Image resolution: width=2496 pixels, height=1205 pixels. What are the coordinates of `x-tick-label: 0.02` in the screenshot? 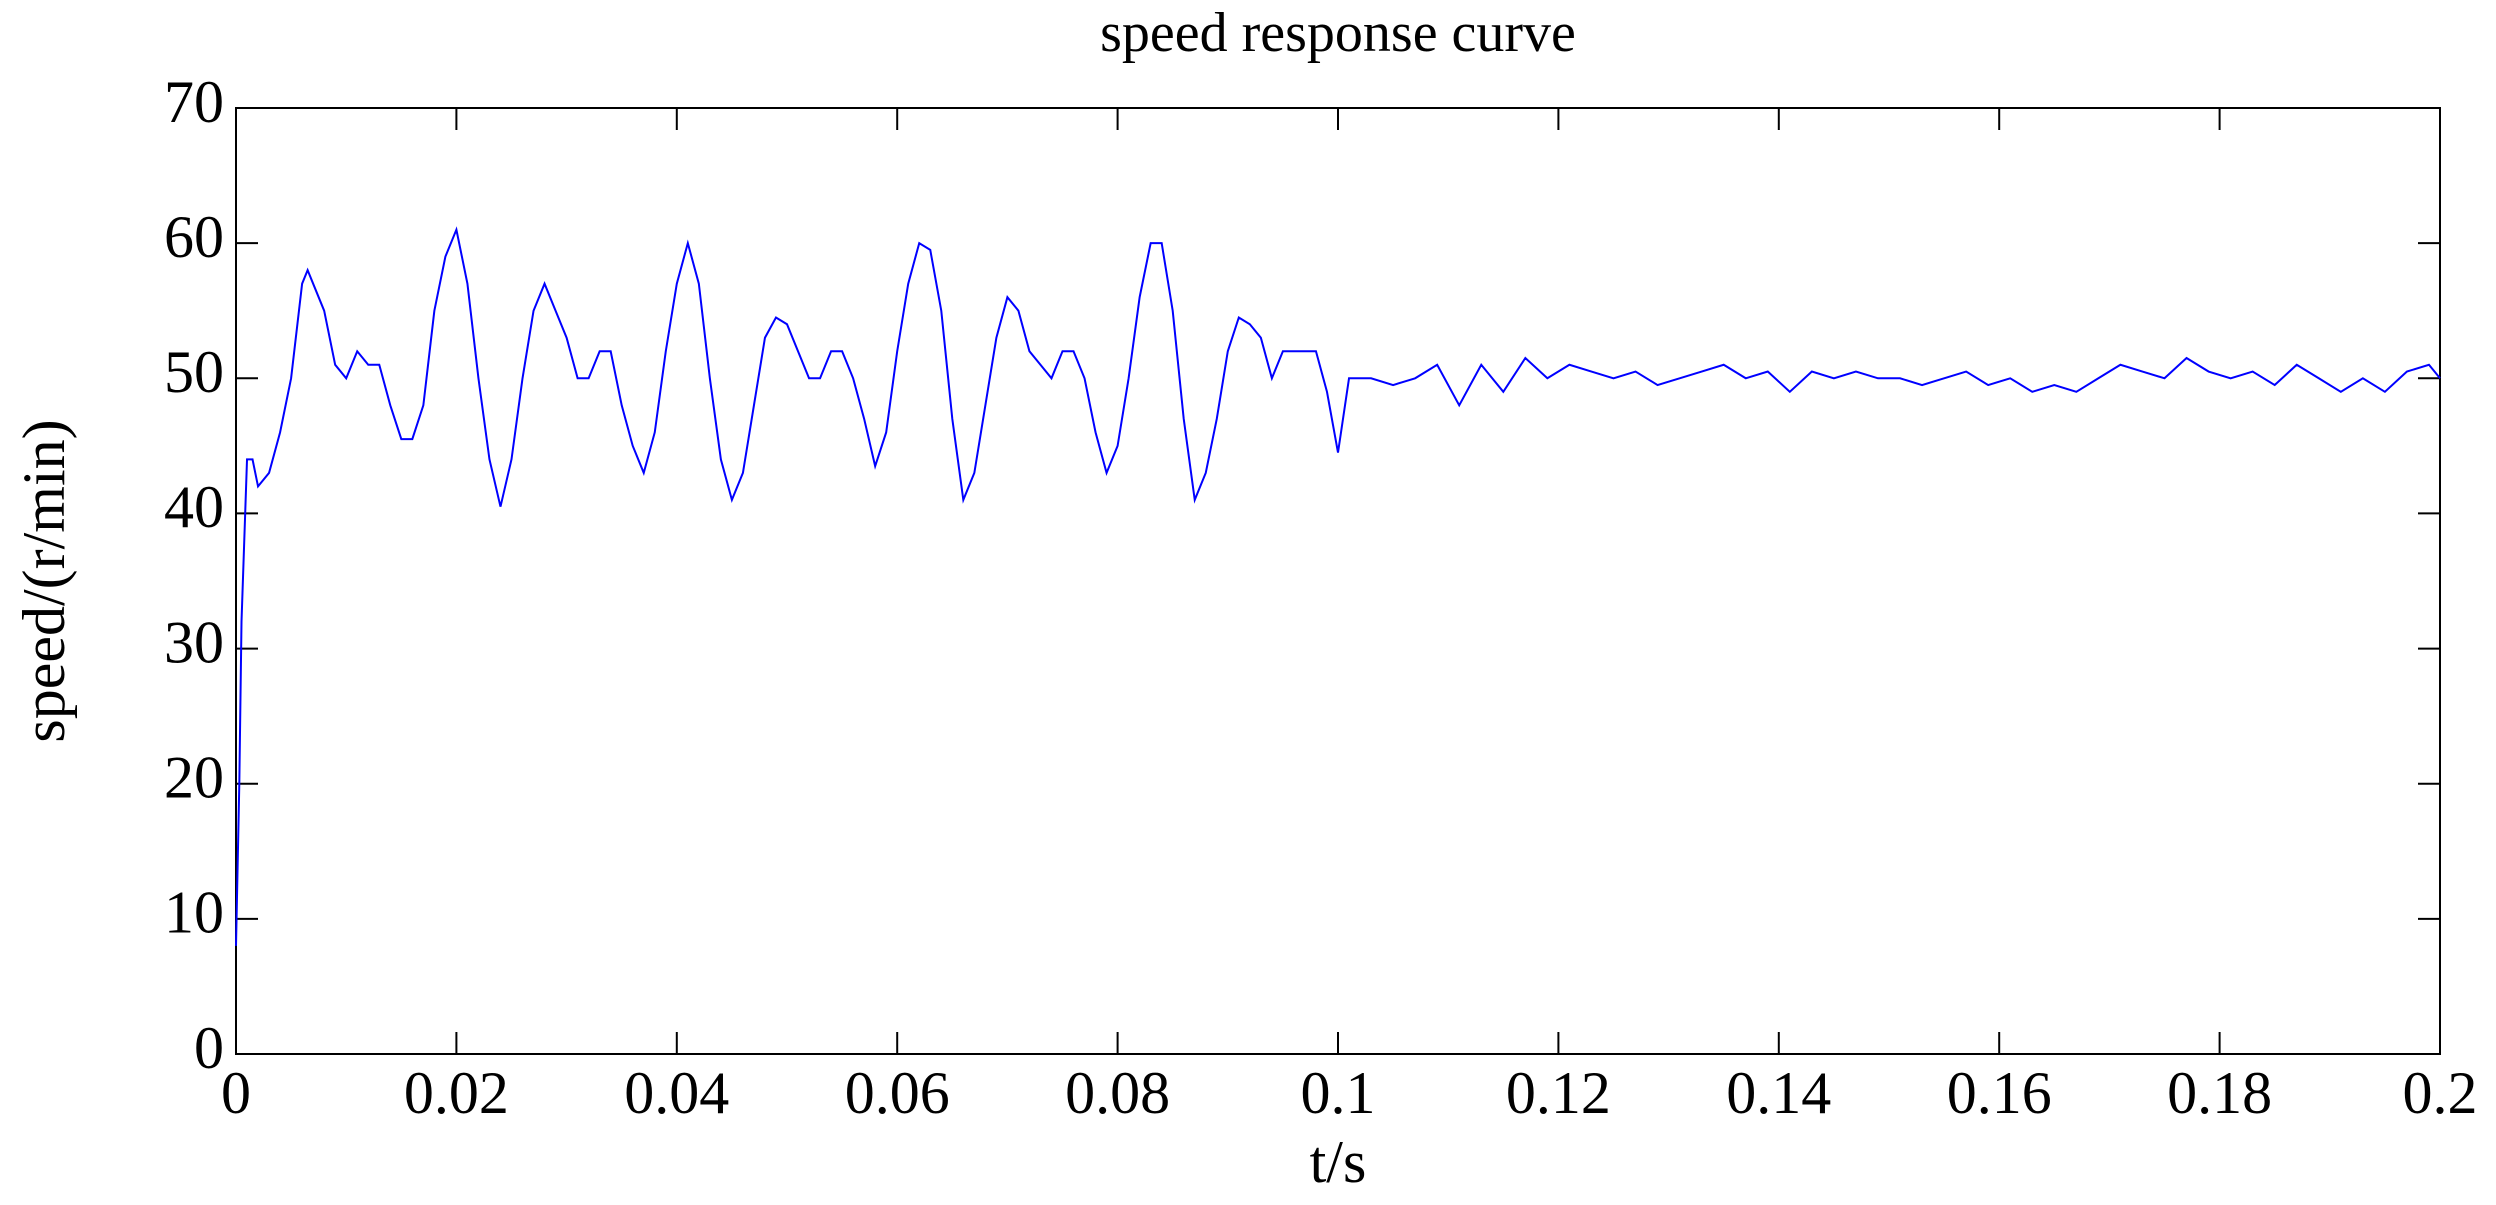 It's located at (456, 1093).